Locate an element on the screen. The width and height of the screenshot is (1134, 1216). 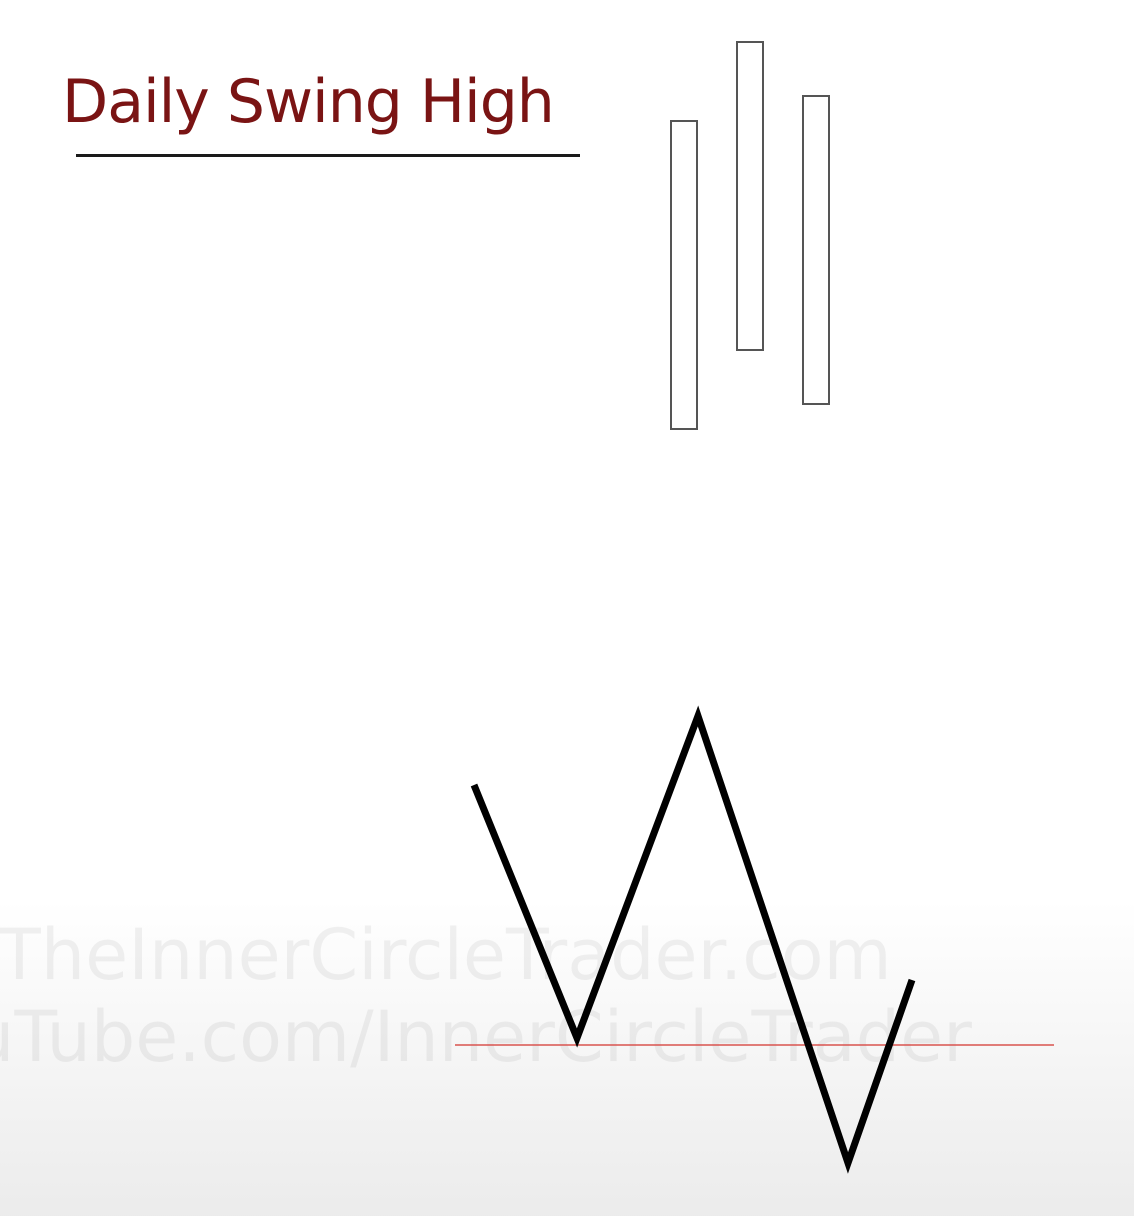
price-bar-right is located at coordinates (816, 250).